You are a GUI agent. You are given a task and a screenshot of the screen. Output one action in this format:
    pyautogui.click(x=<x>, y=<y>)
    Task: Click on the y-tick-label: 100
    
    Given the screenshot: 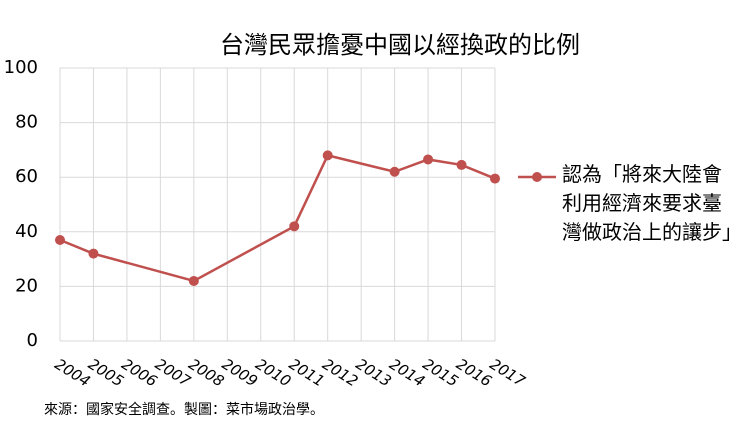 What is the action you would take?
    pyautogui.click(x=21, y=67)
    